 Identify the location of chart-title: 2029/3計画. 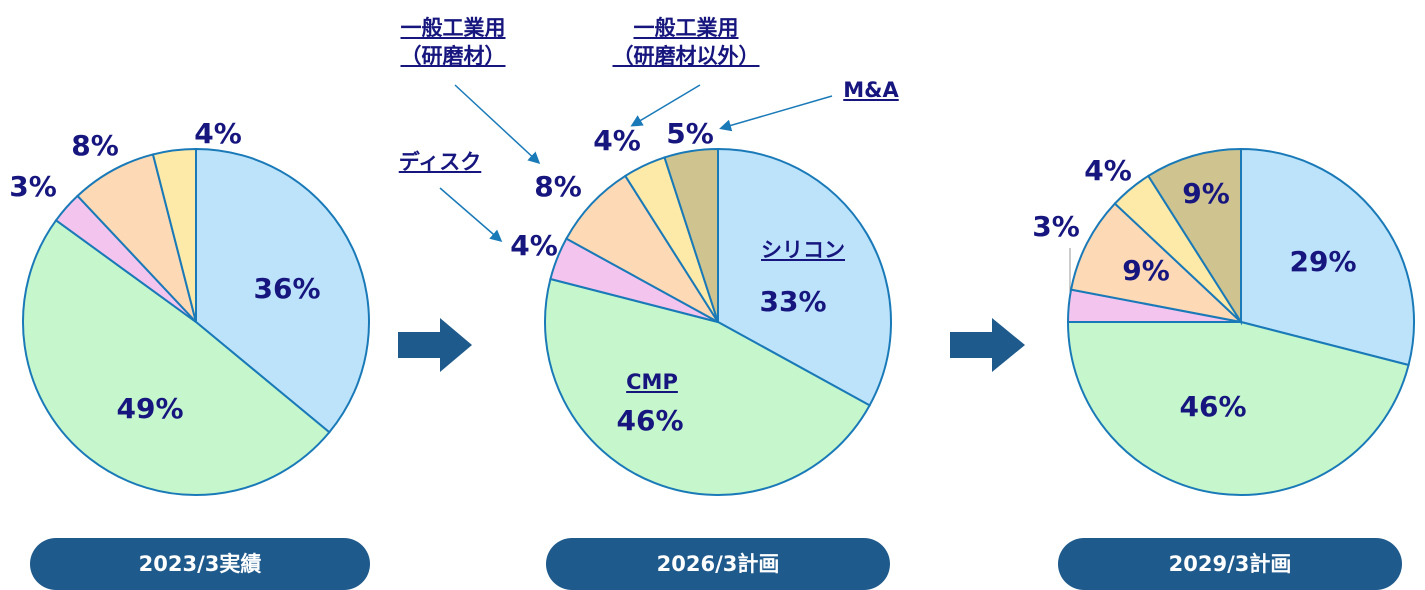
(1230, 564).